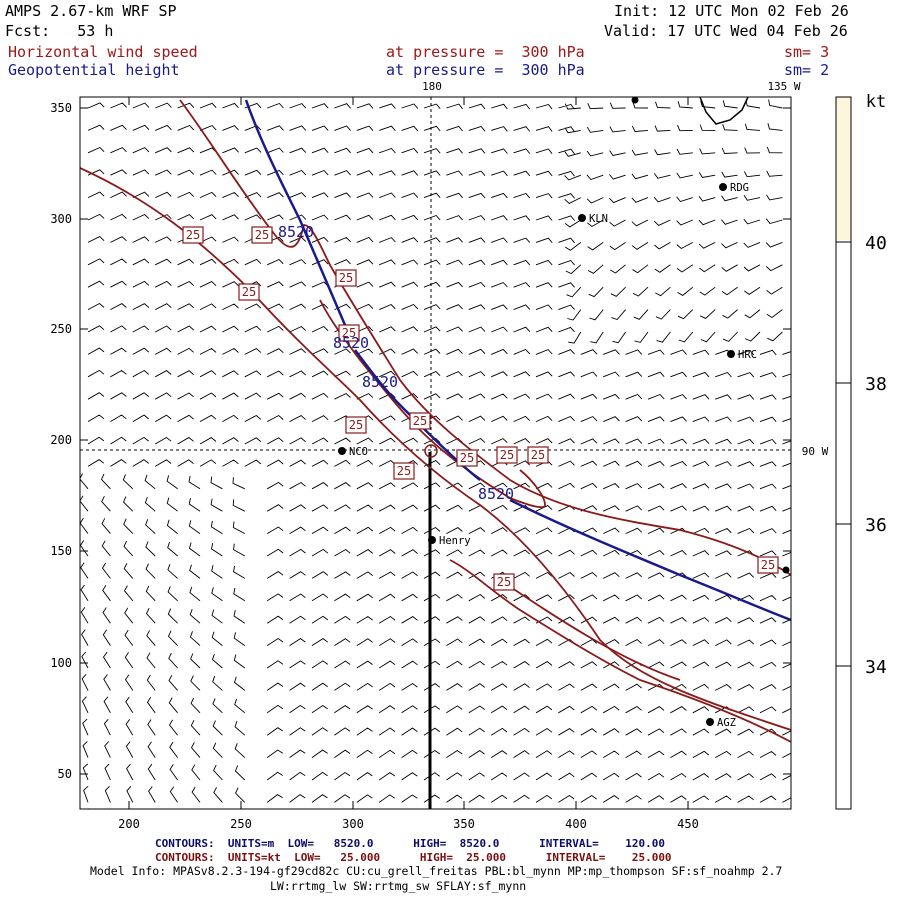 This screenshot has height=900, width=900. Describe the element at coordinates (723, 187) in the screenshot. I see `station-rdg-marker` at that location.